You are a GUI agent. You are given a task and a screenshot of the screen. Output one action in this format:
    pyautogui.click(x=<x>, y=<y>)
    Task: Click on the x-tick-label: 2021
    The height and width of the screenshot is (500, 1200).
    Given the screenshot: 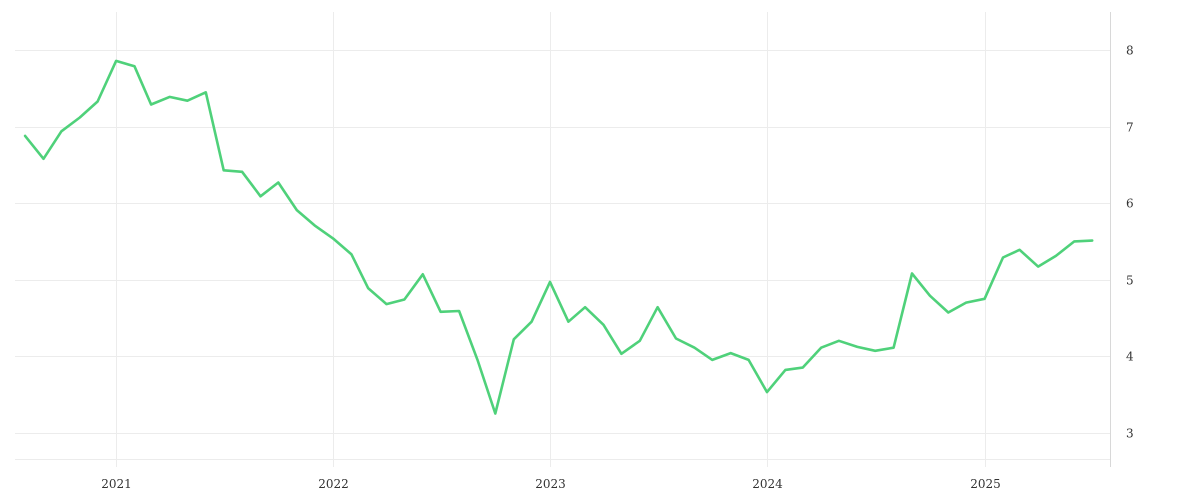 What is the action you would take?
    pyautogui.click(x=116, y=484)
    